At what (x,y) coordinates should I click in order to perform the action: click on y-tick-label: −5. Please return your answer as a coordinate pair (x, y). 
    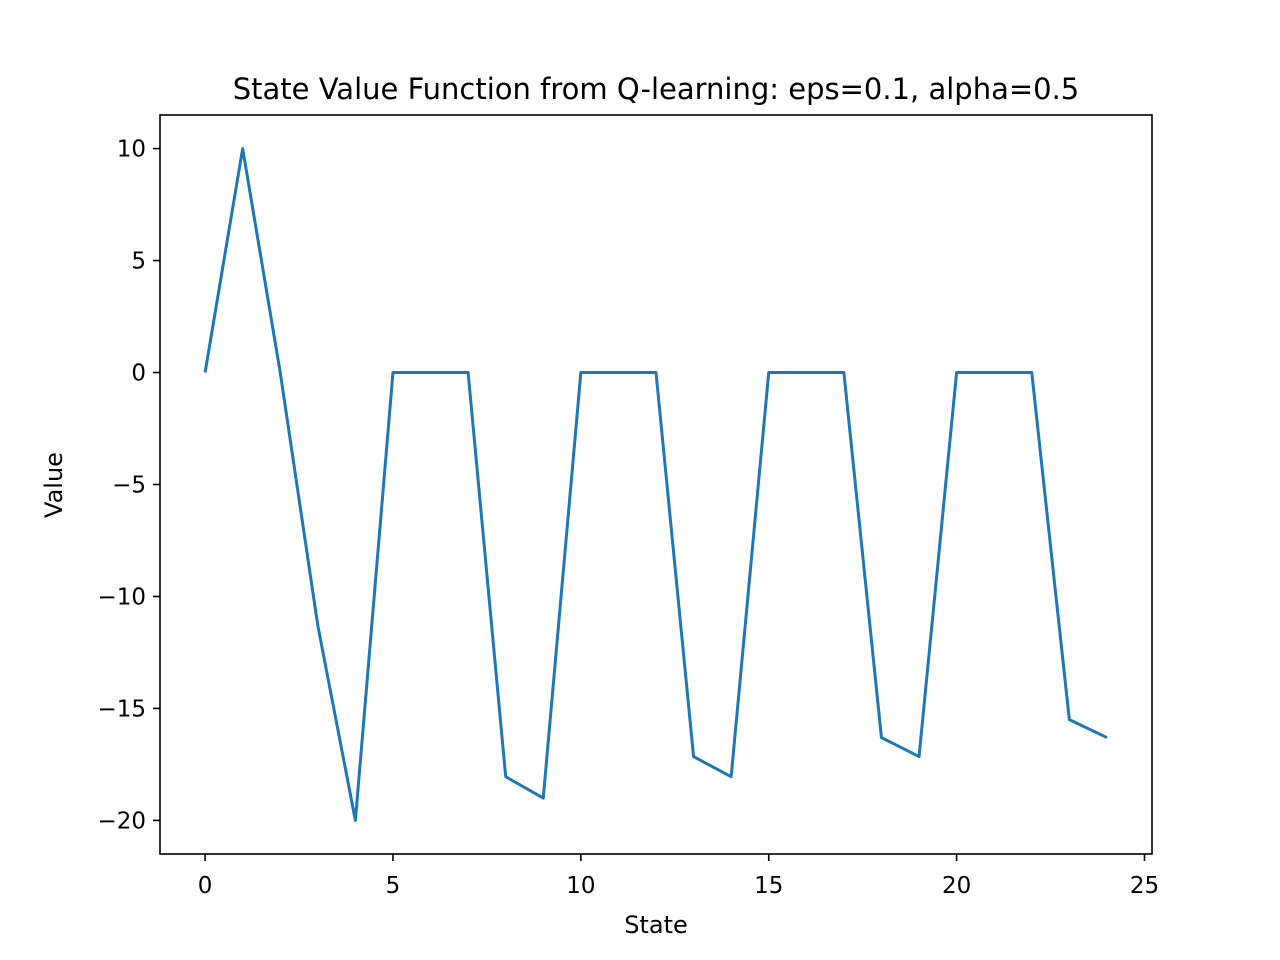
    Looking at the image, I should click on (129, 486).